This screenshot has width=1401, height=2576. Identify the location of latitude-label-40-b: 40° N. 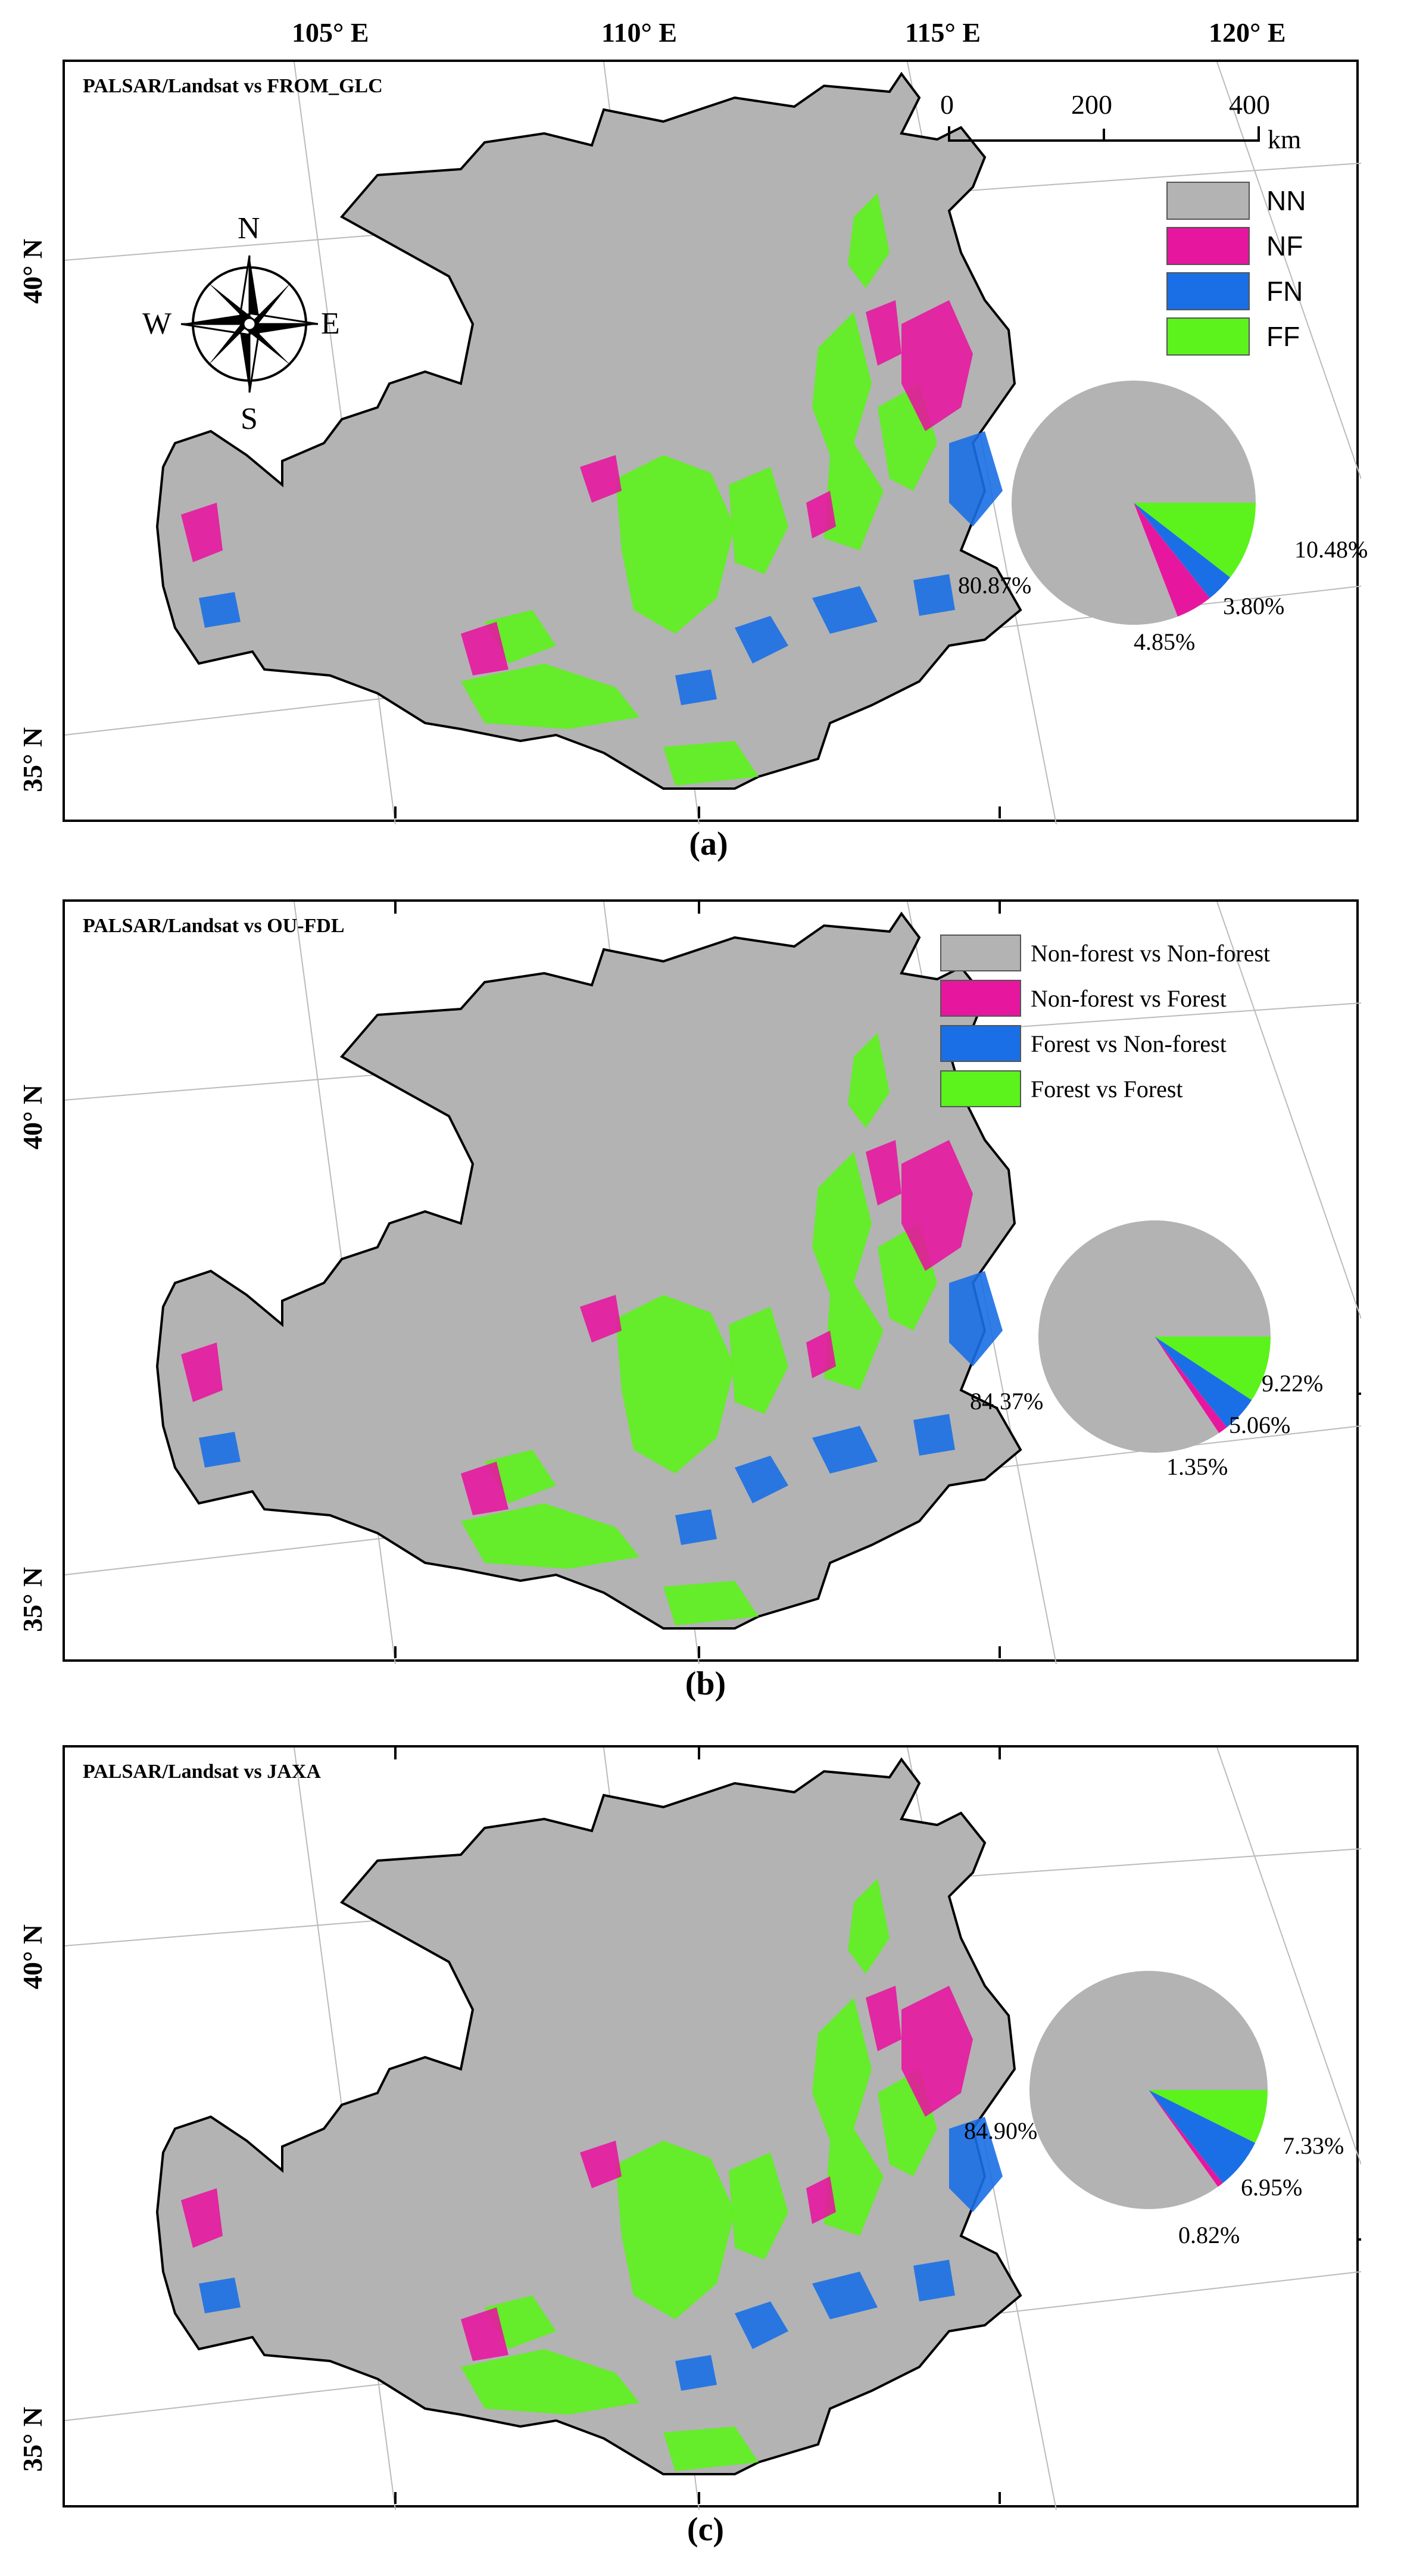
(32, 1117).